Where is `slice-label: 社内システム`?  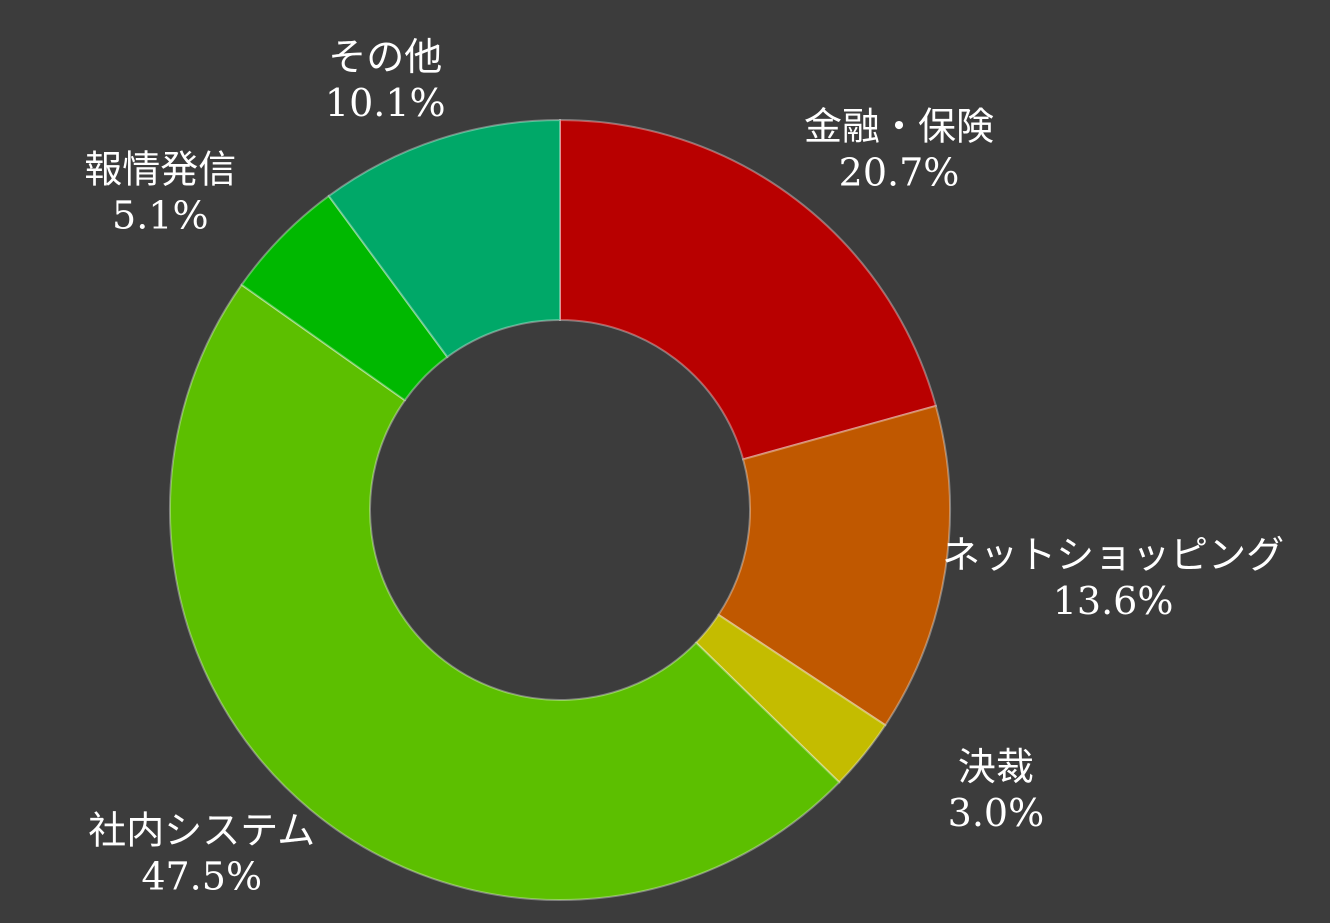 slice-label: 社内システム is located at coordinates (201, 830).